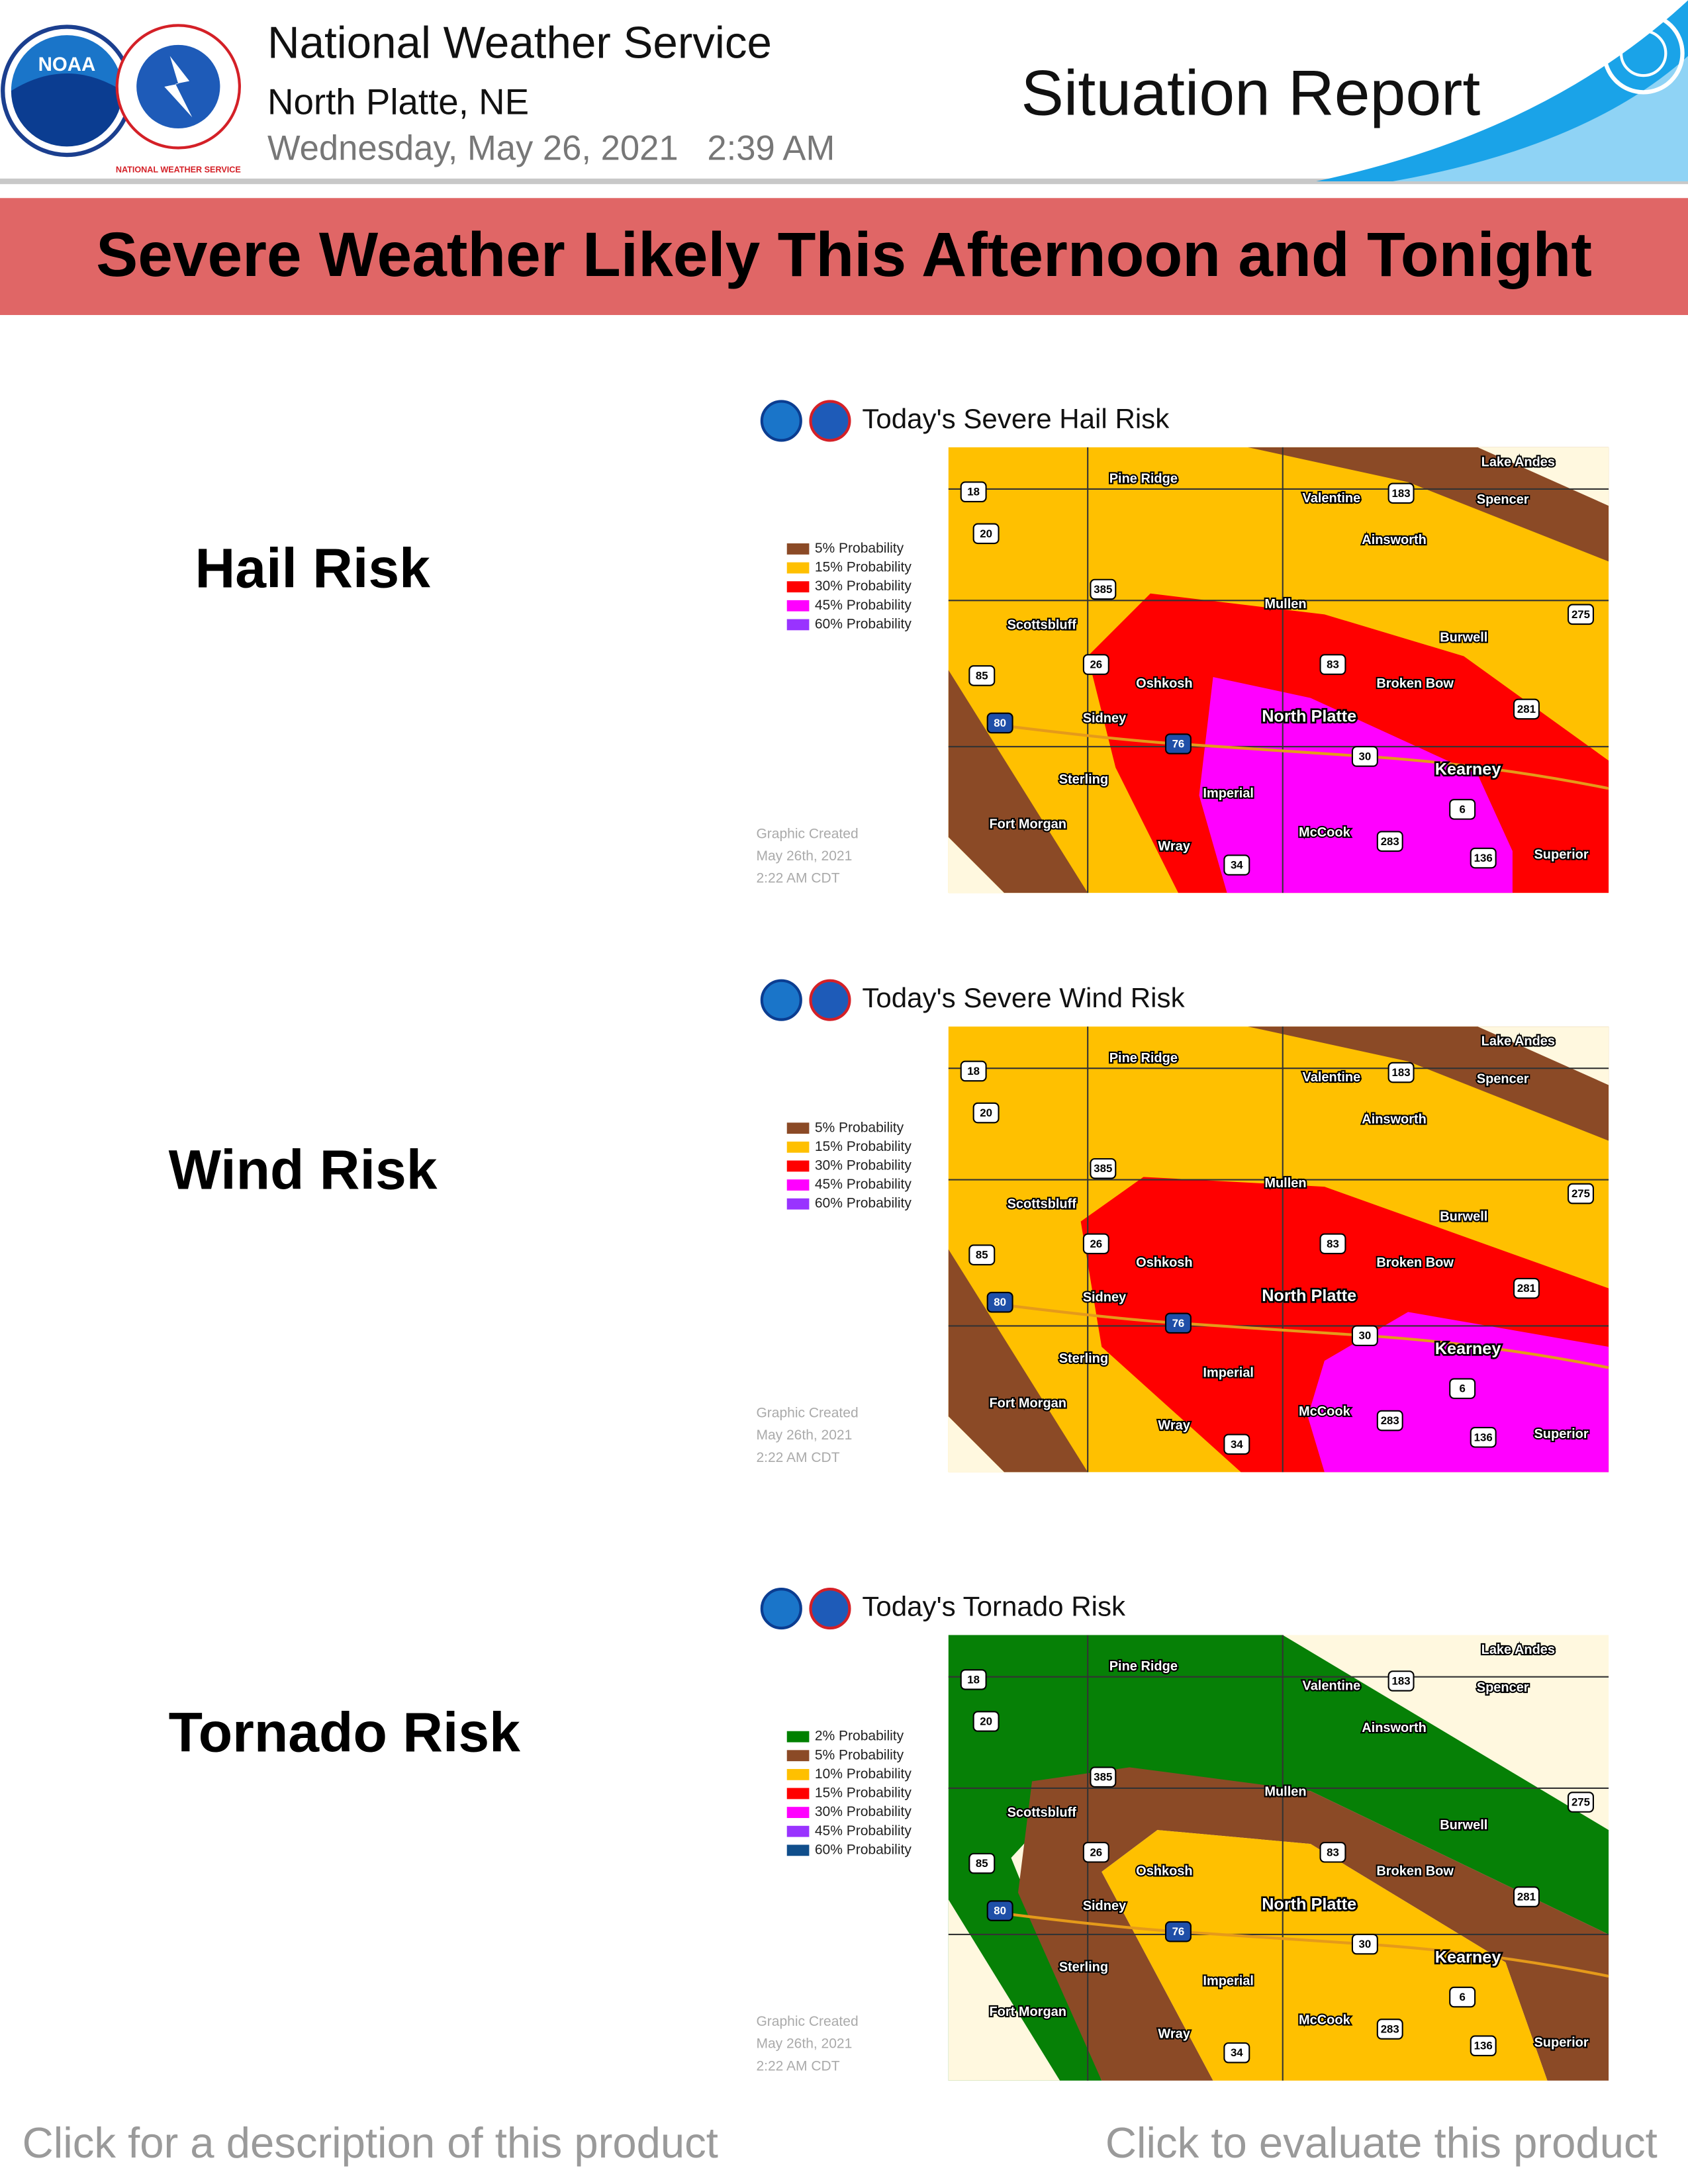 The height and width of the screenshot is (2184, 1688). I want to click on highway, so click(1306, 757).